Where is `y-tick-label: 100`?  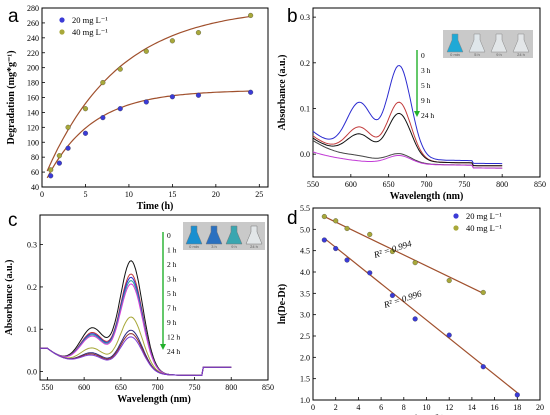
y-tick-label: 100 is located at coordinates (33, 142).